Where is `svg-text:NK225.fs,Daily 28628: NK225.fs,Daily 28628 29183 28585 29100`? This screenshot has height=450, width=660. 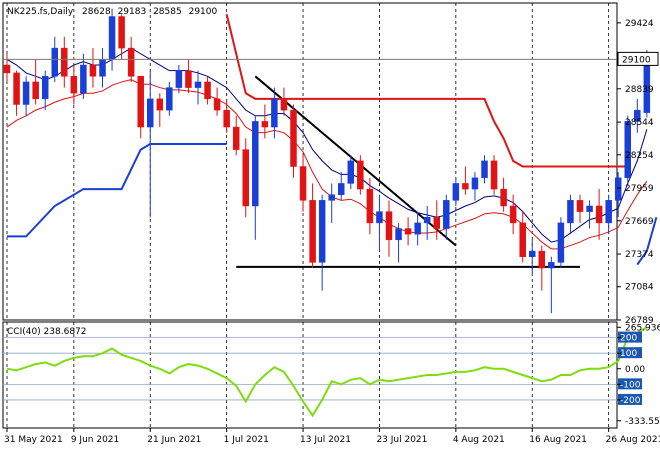
svg-text:NK225.fs,Daily 28628: NK225.fs,Daily 28628 29183 28585 29100 is located at coordinates (112, 12).